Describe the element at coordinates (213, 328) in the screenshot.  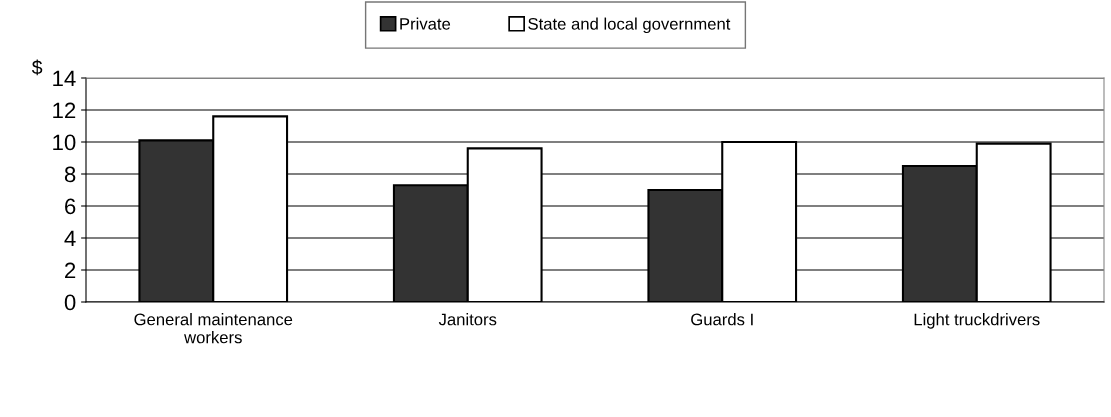
I see `x-tick-label: General maintenance workers` at that location.